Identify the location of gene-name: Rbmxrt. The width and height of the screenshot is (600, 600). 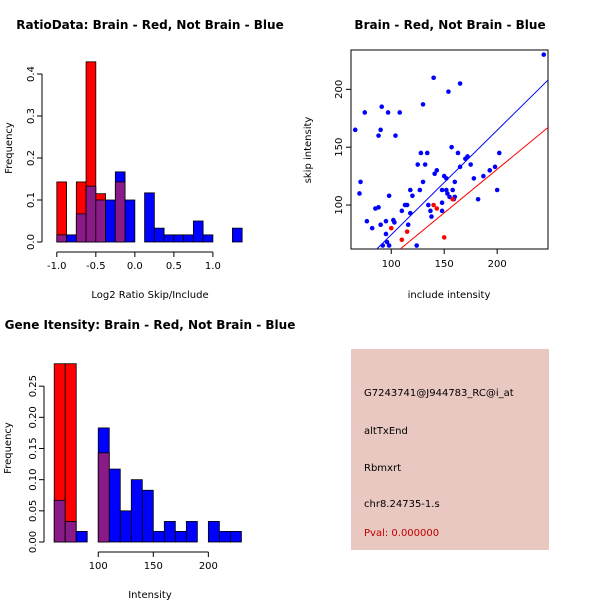
(382, 468).